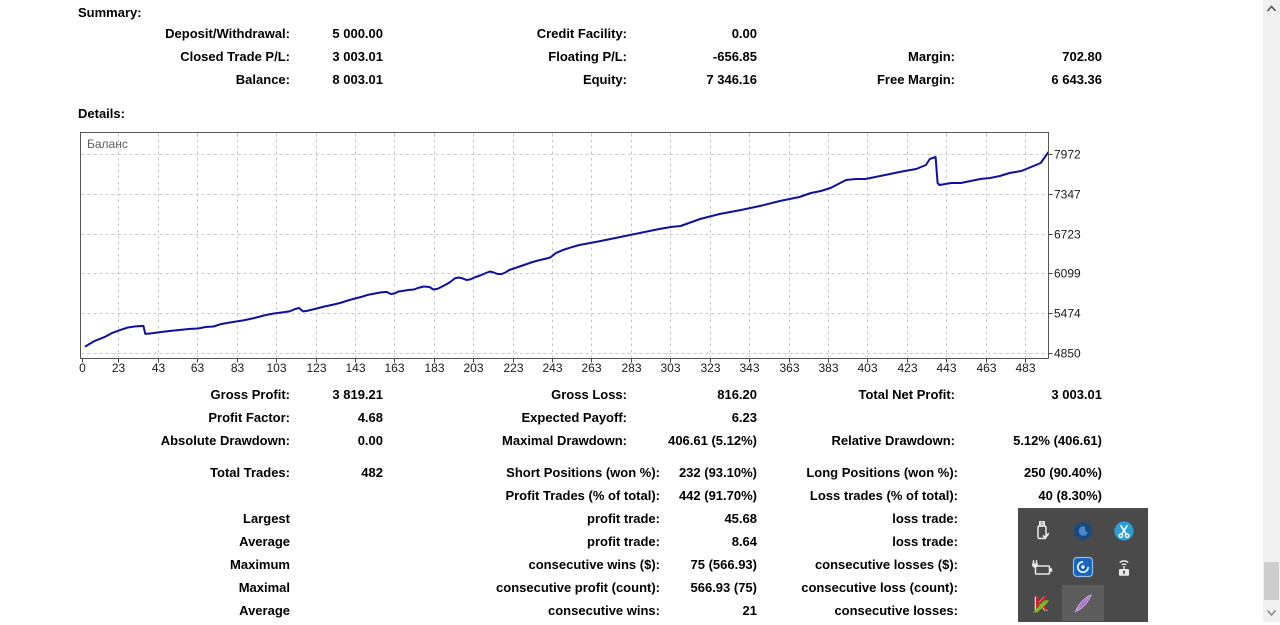 The image size is (1280, 625). Describe the element at coordinates (225, 440) in the screenshot. I see `stat-label: Absolute Drawdown:` at that location.